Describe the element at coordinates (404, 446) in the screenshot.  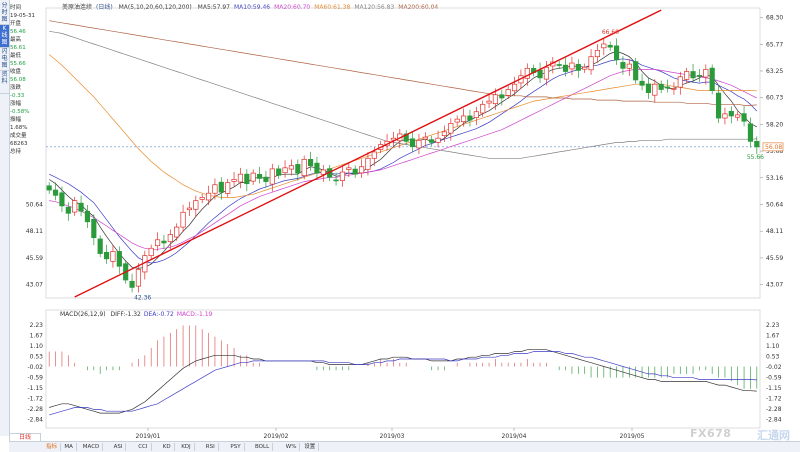
I see `indicator-toolbar: 指标 MA MACD ASI CCI KD KDJ RSI PSY BOLL W% 设置` at that location.